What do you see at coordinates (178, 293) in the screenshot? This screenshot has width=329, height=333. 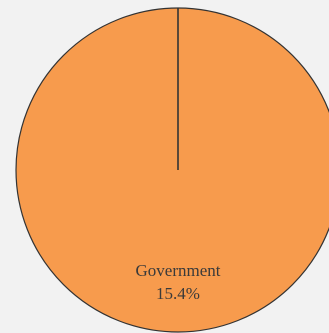 I see `slice-label-percent: 15.4%` at bounding box center [178, 293].